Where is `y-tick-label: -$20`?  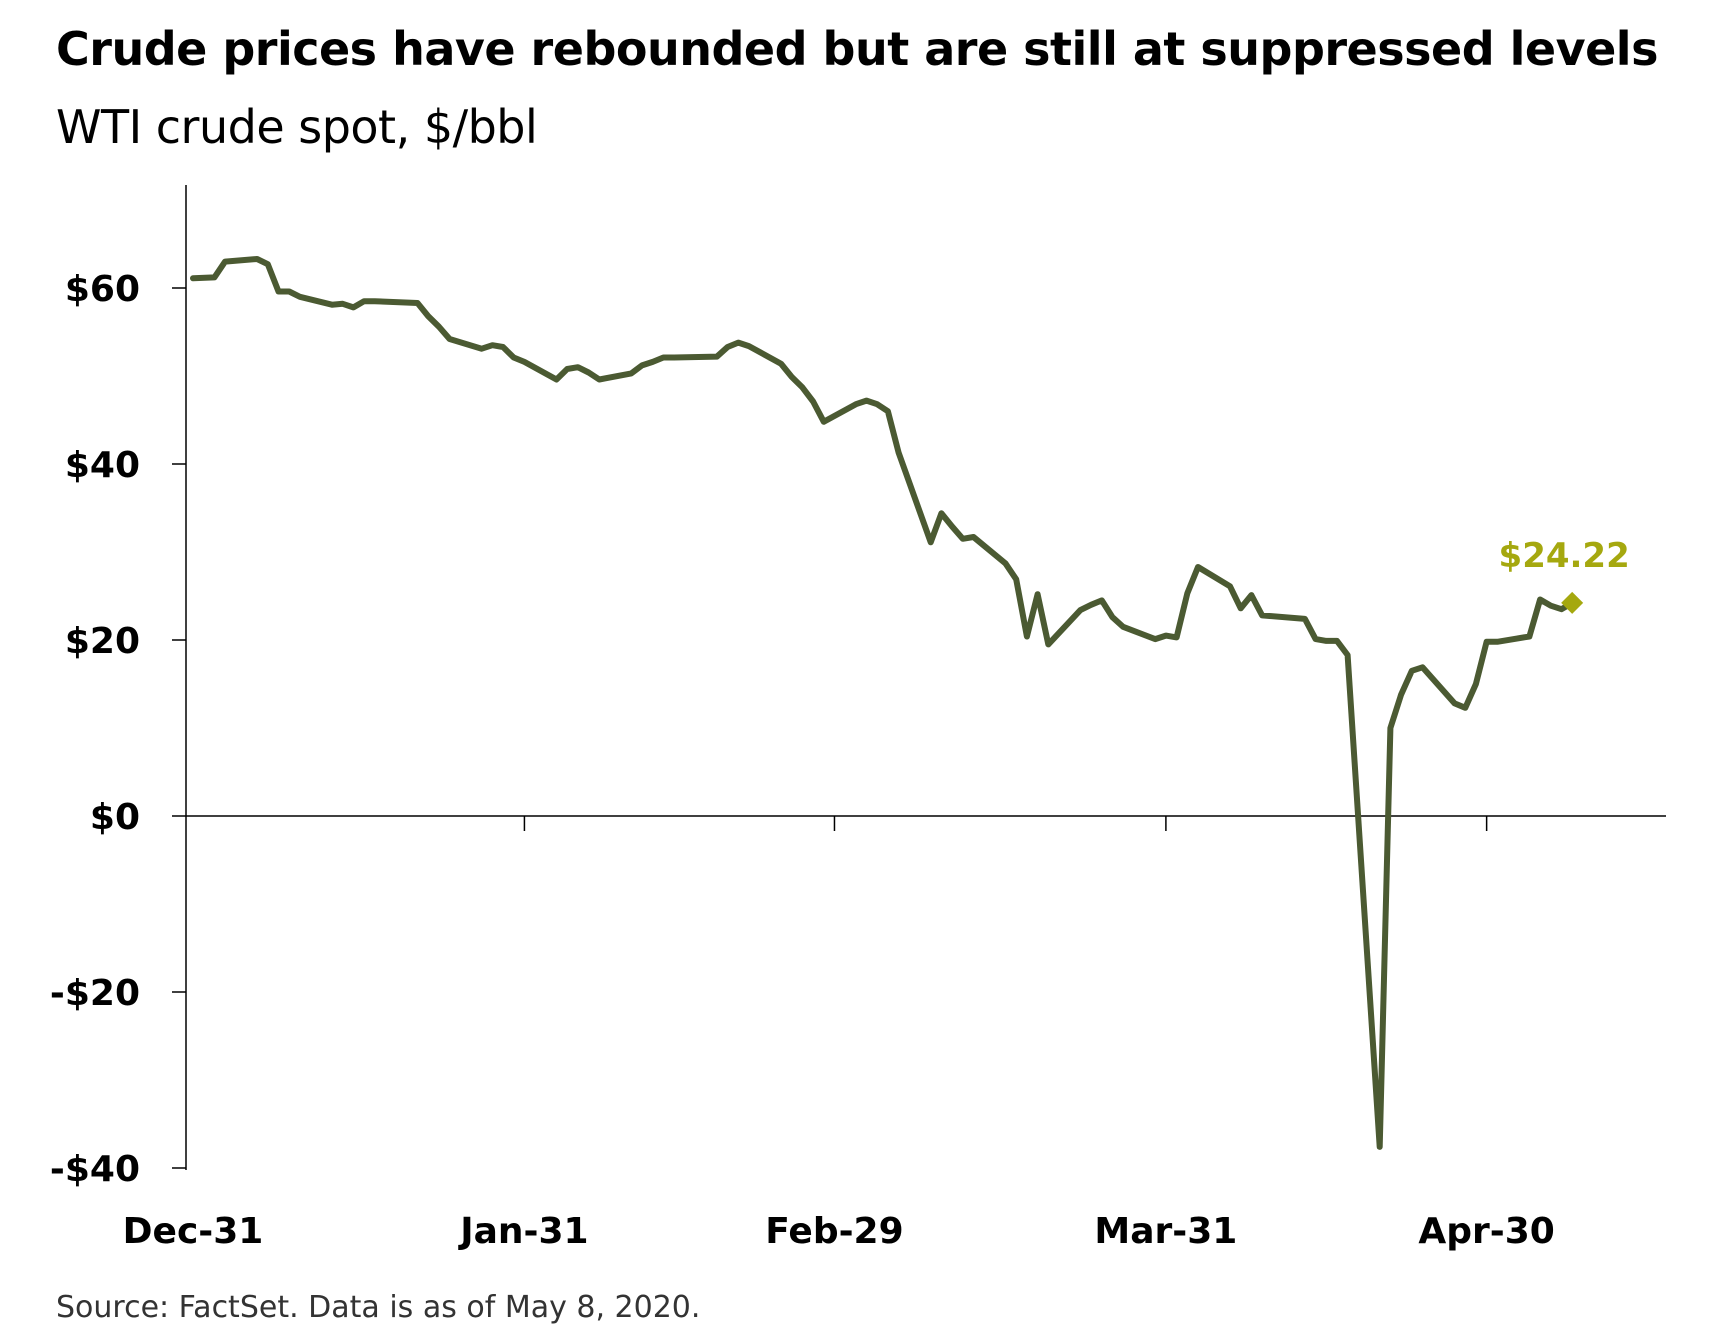
y-tick-label: -$20 is located at coordinates (95, 993).